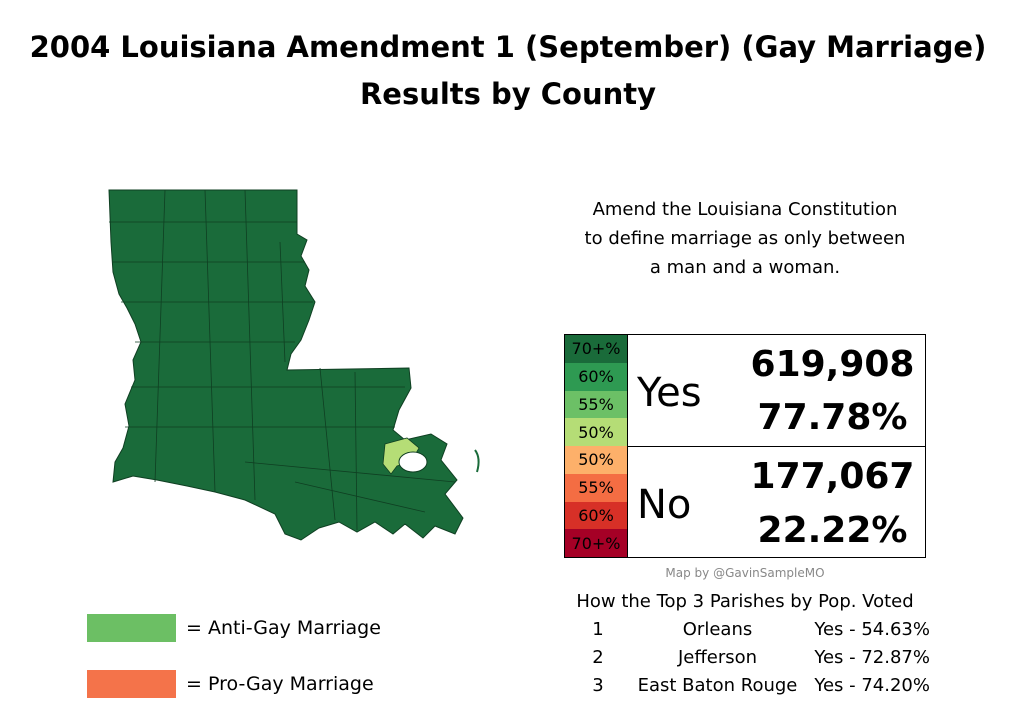  Describe the element at coordinates (477, 461) in the screenshot. I see `chandeleur-islands` at that location.